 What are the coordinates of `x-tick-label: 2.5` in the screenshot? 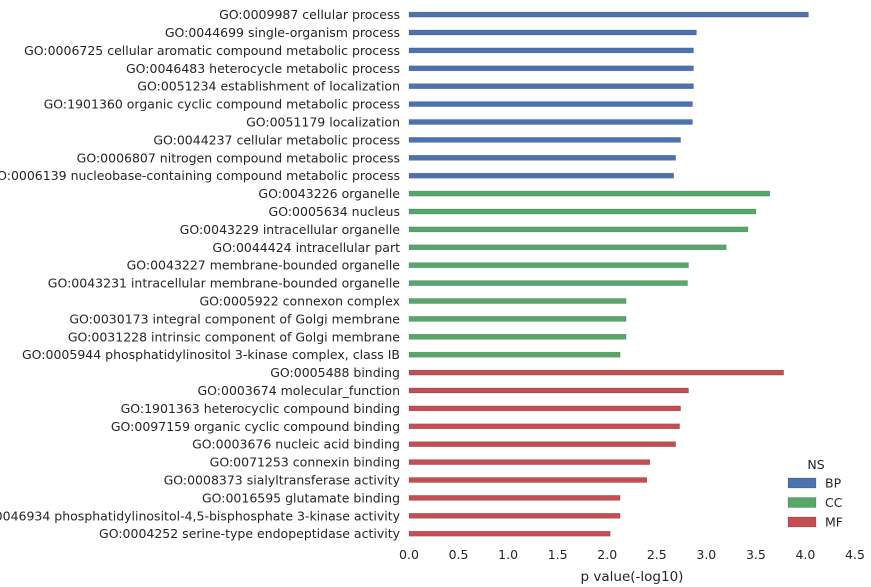 It's located at (657, 554).